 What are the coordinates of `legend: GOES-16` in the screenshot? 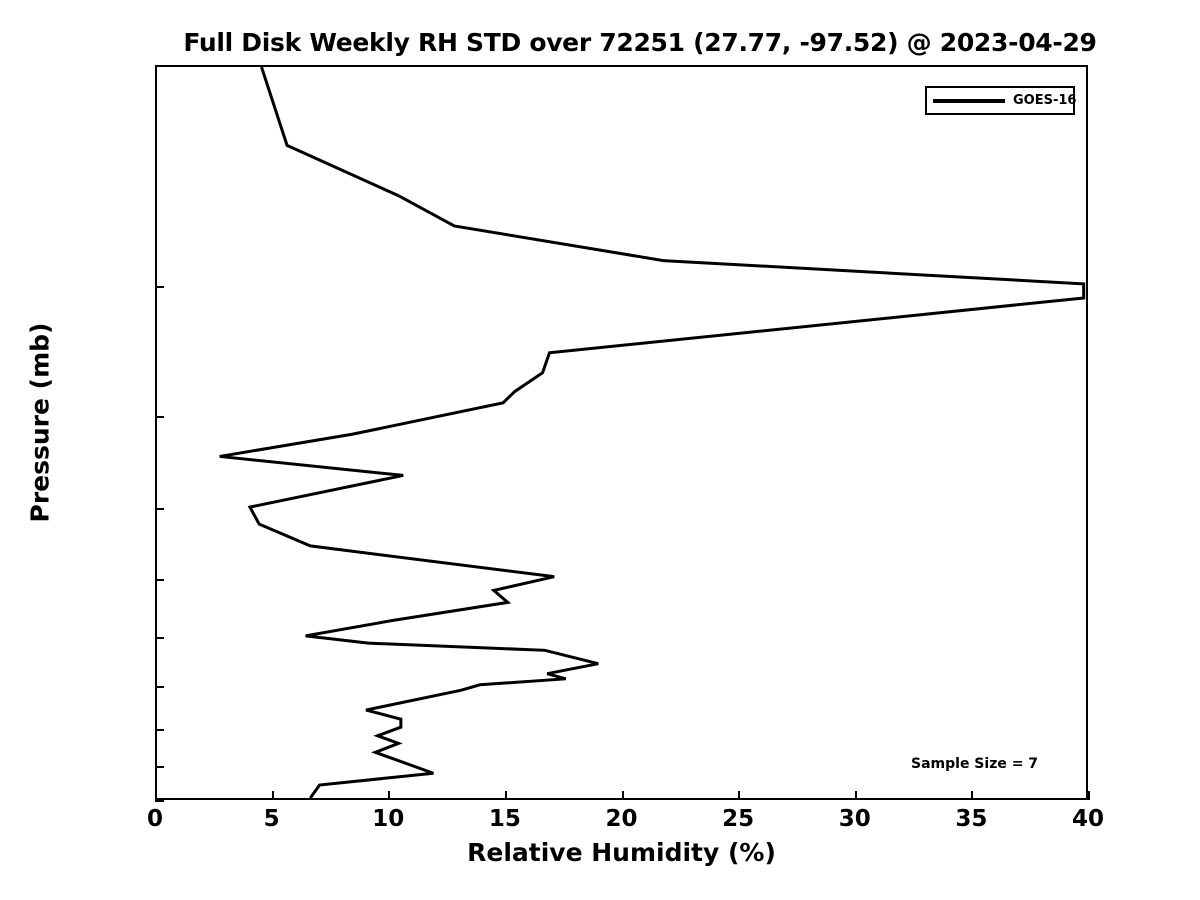 It's located at (1001, 100).